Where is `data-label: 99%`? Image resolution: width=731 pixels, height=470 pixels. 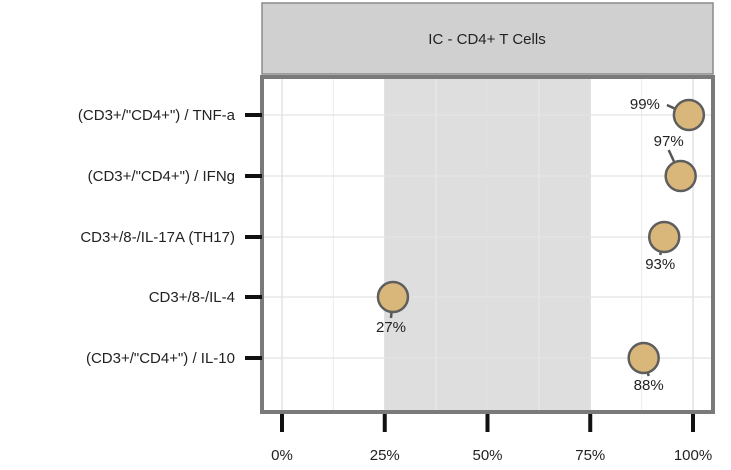 data-label: 99% is located at coordinates (645, 104).